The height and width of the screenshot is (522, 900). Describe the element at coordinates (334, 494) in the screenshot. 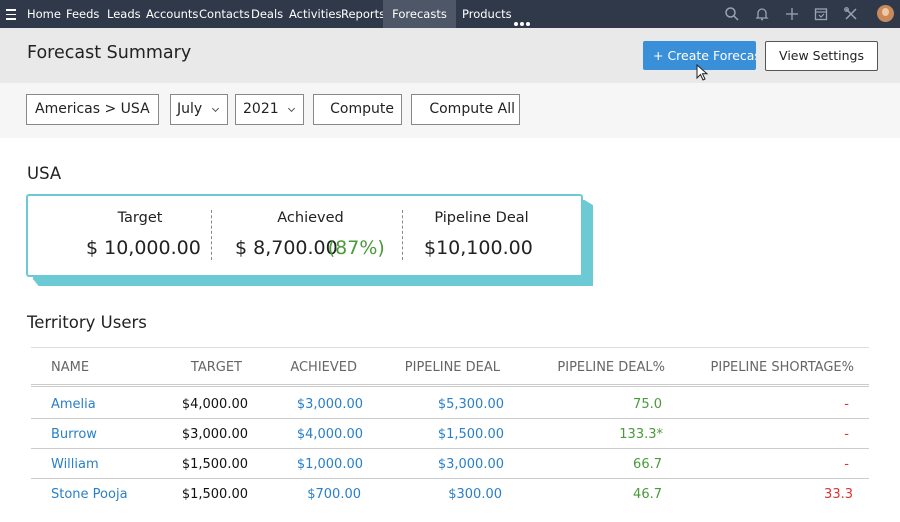

I see `user-achieved: $700.00` at that location.